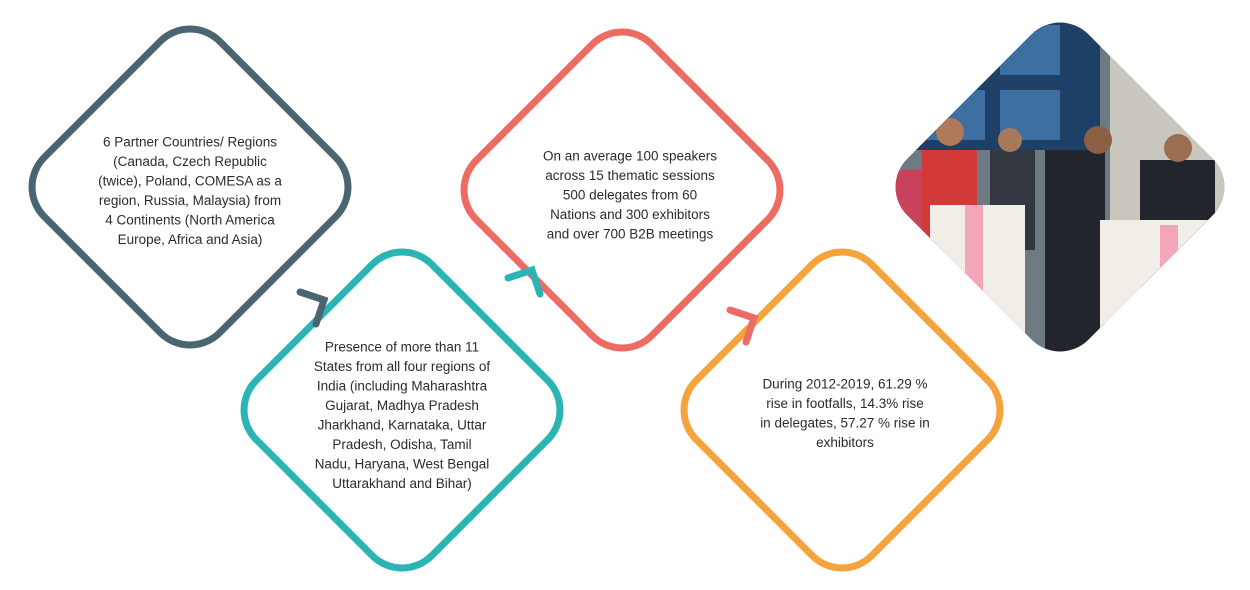 This screenshot has height=590, width=1250. What do you see at coordinates (845, 442) in the screenshot?
I see `node-text: exhibitors` at bounding box center [845, 442].